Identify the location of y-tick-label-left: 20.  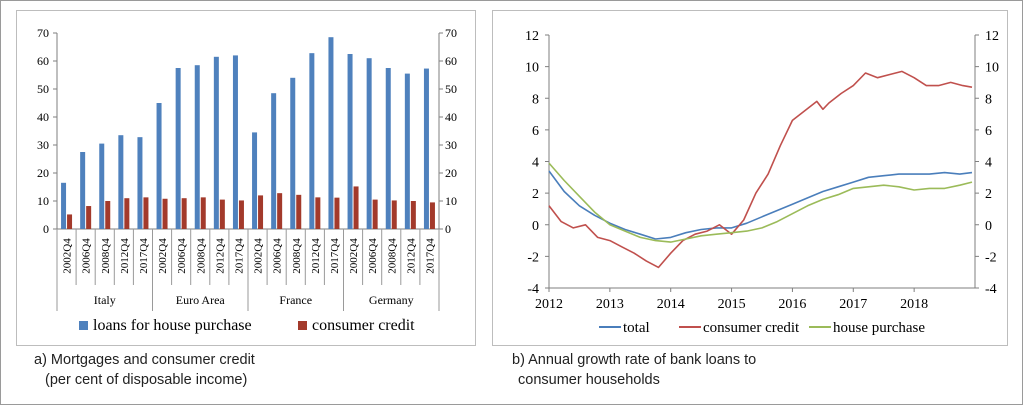
(43, 173).